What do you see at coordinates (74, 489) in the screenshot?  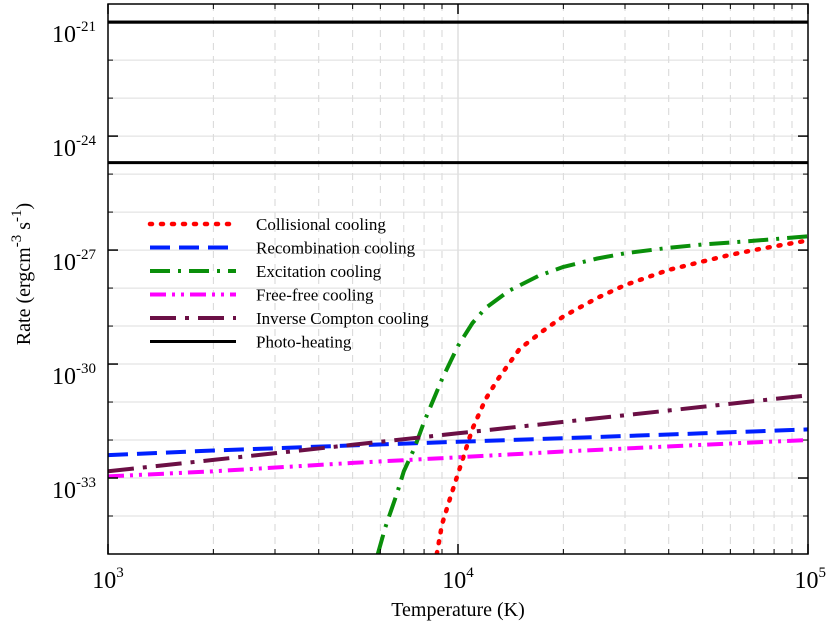 I see `y-tick-label: 10-33` at bounding box center [74, 489].